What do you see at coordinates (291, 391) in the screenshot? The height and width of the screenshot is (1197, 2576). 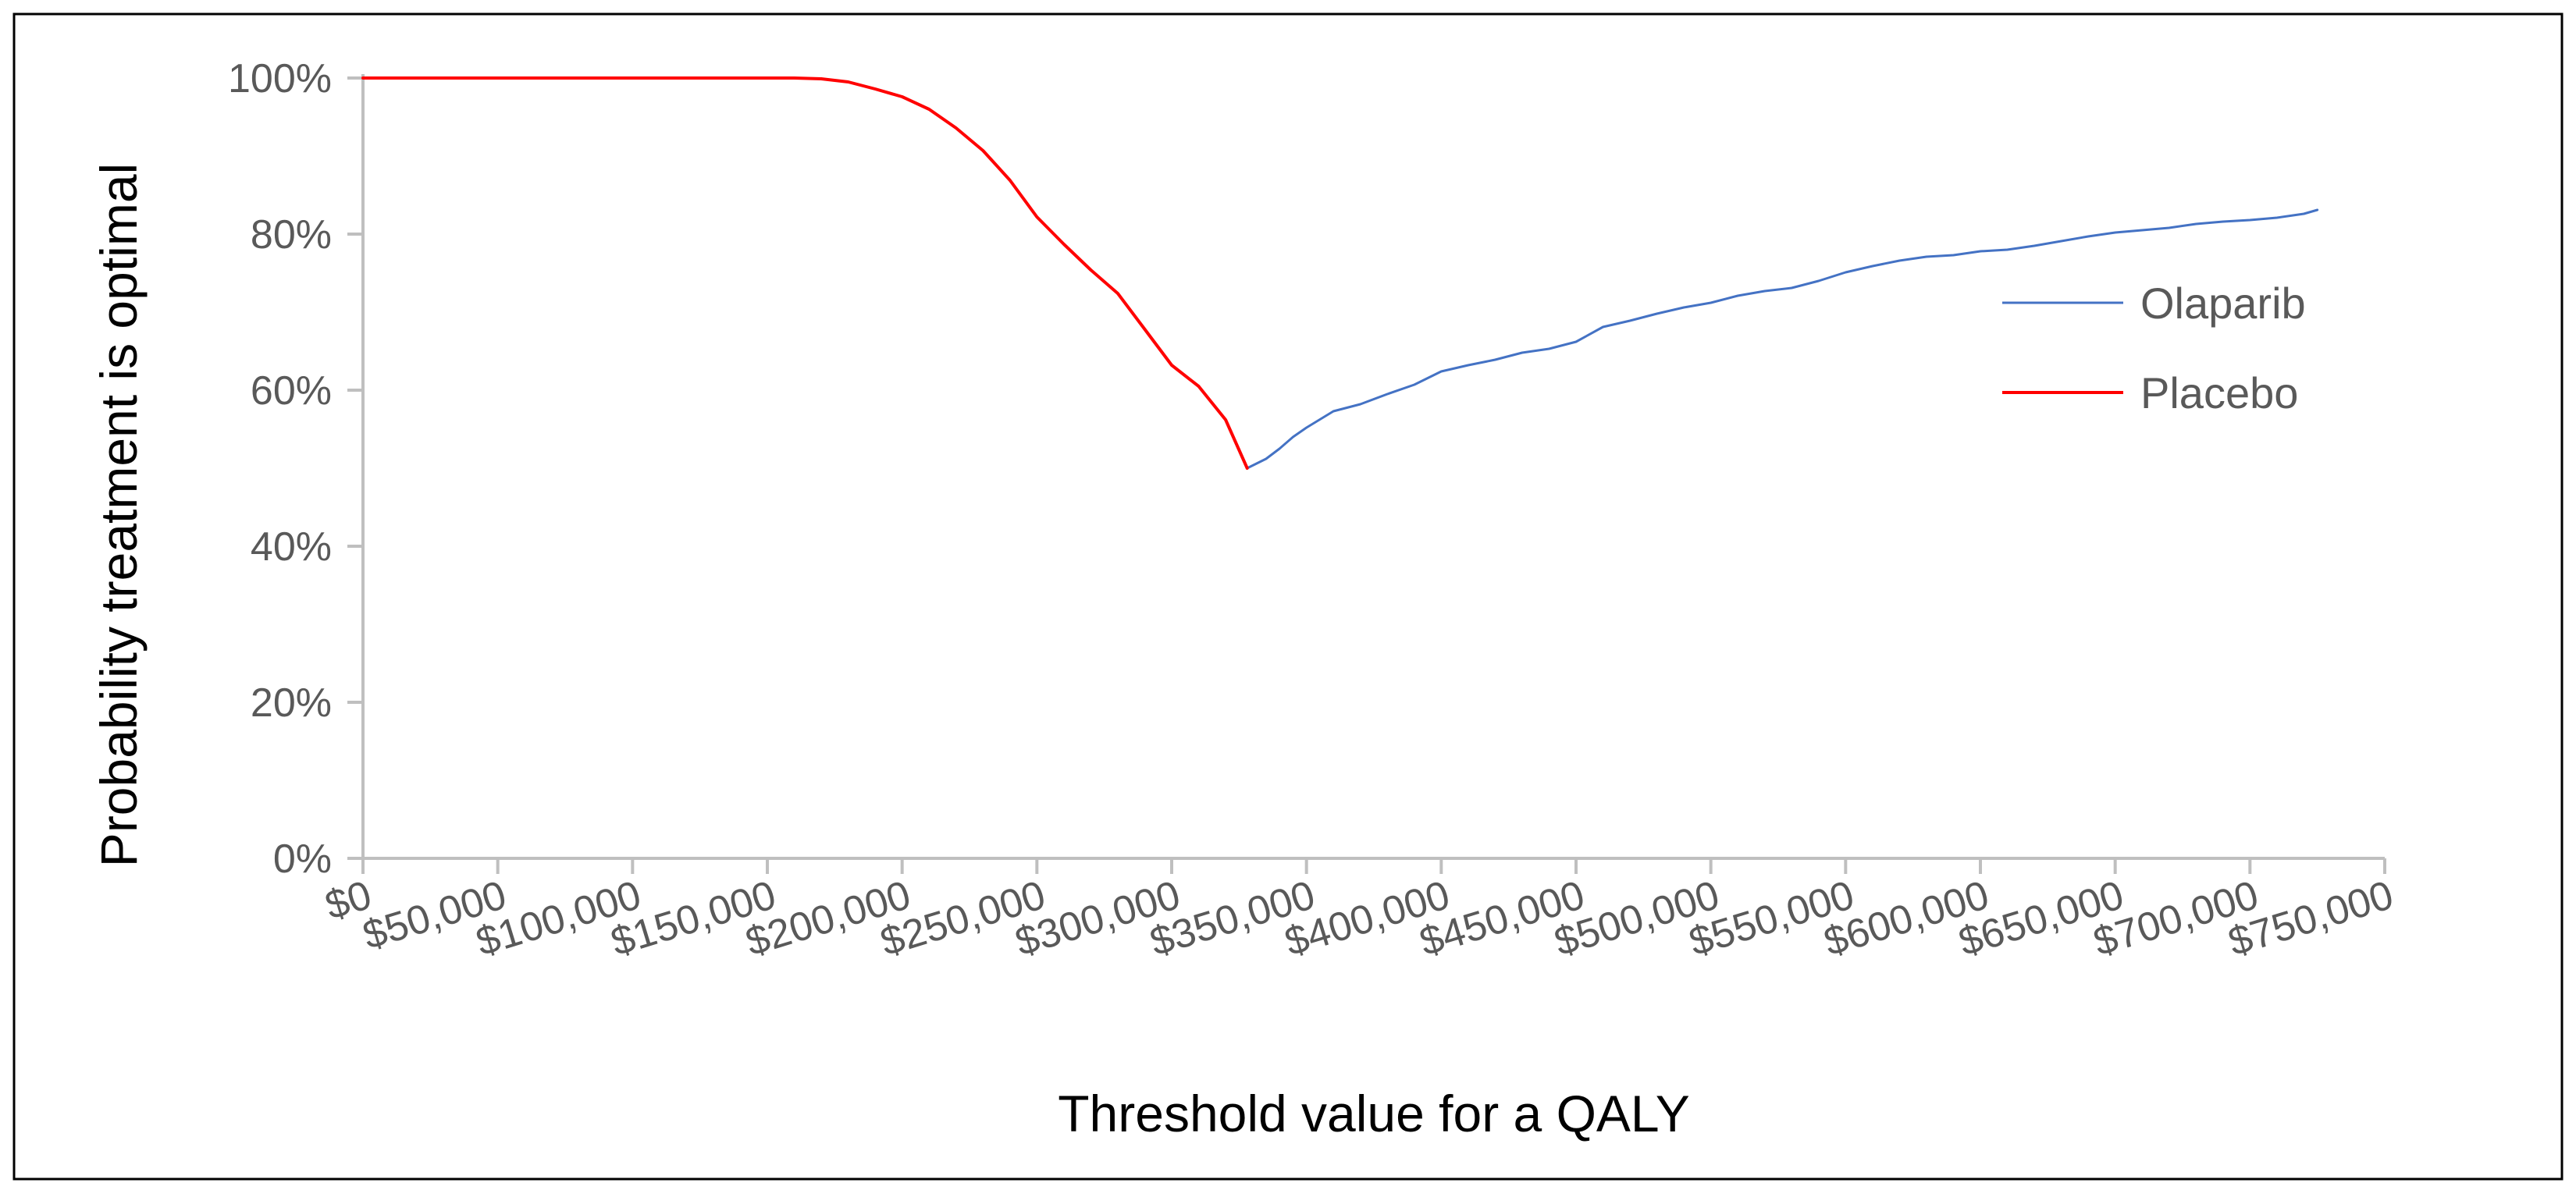 I see `y-tick-label: 60%` at bounding box center [291, 391].